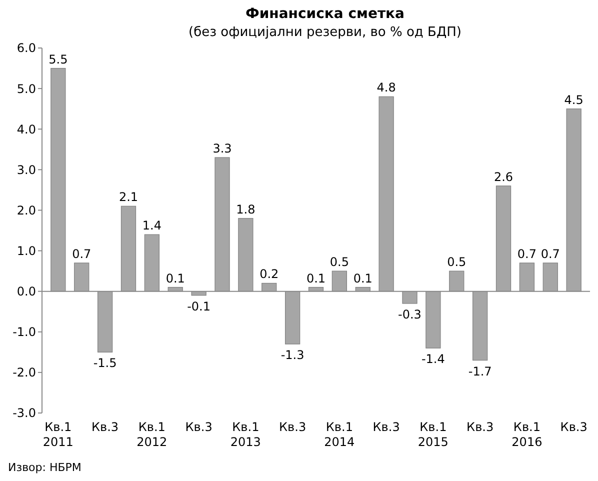 This screenshot has height=481, width=598. Describe the element at coordinates (245, 434) in the screenshot. I see `x-tick-label: Кв.1 2013` at that location.